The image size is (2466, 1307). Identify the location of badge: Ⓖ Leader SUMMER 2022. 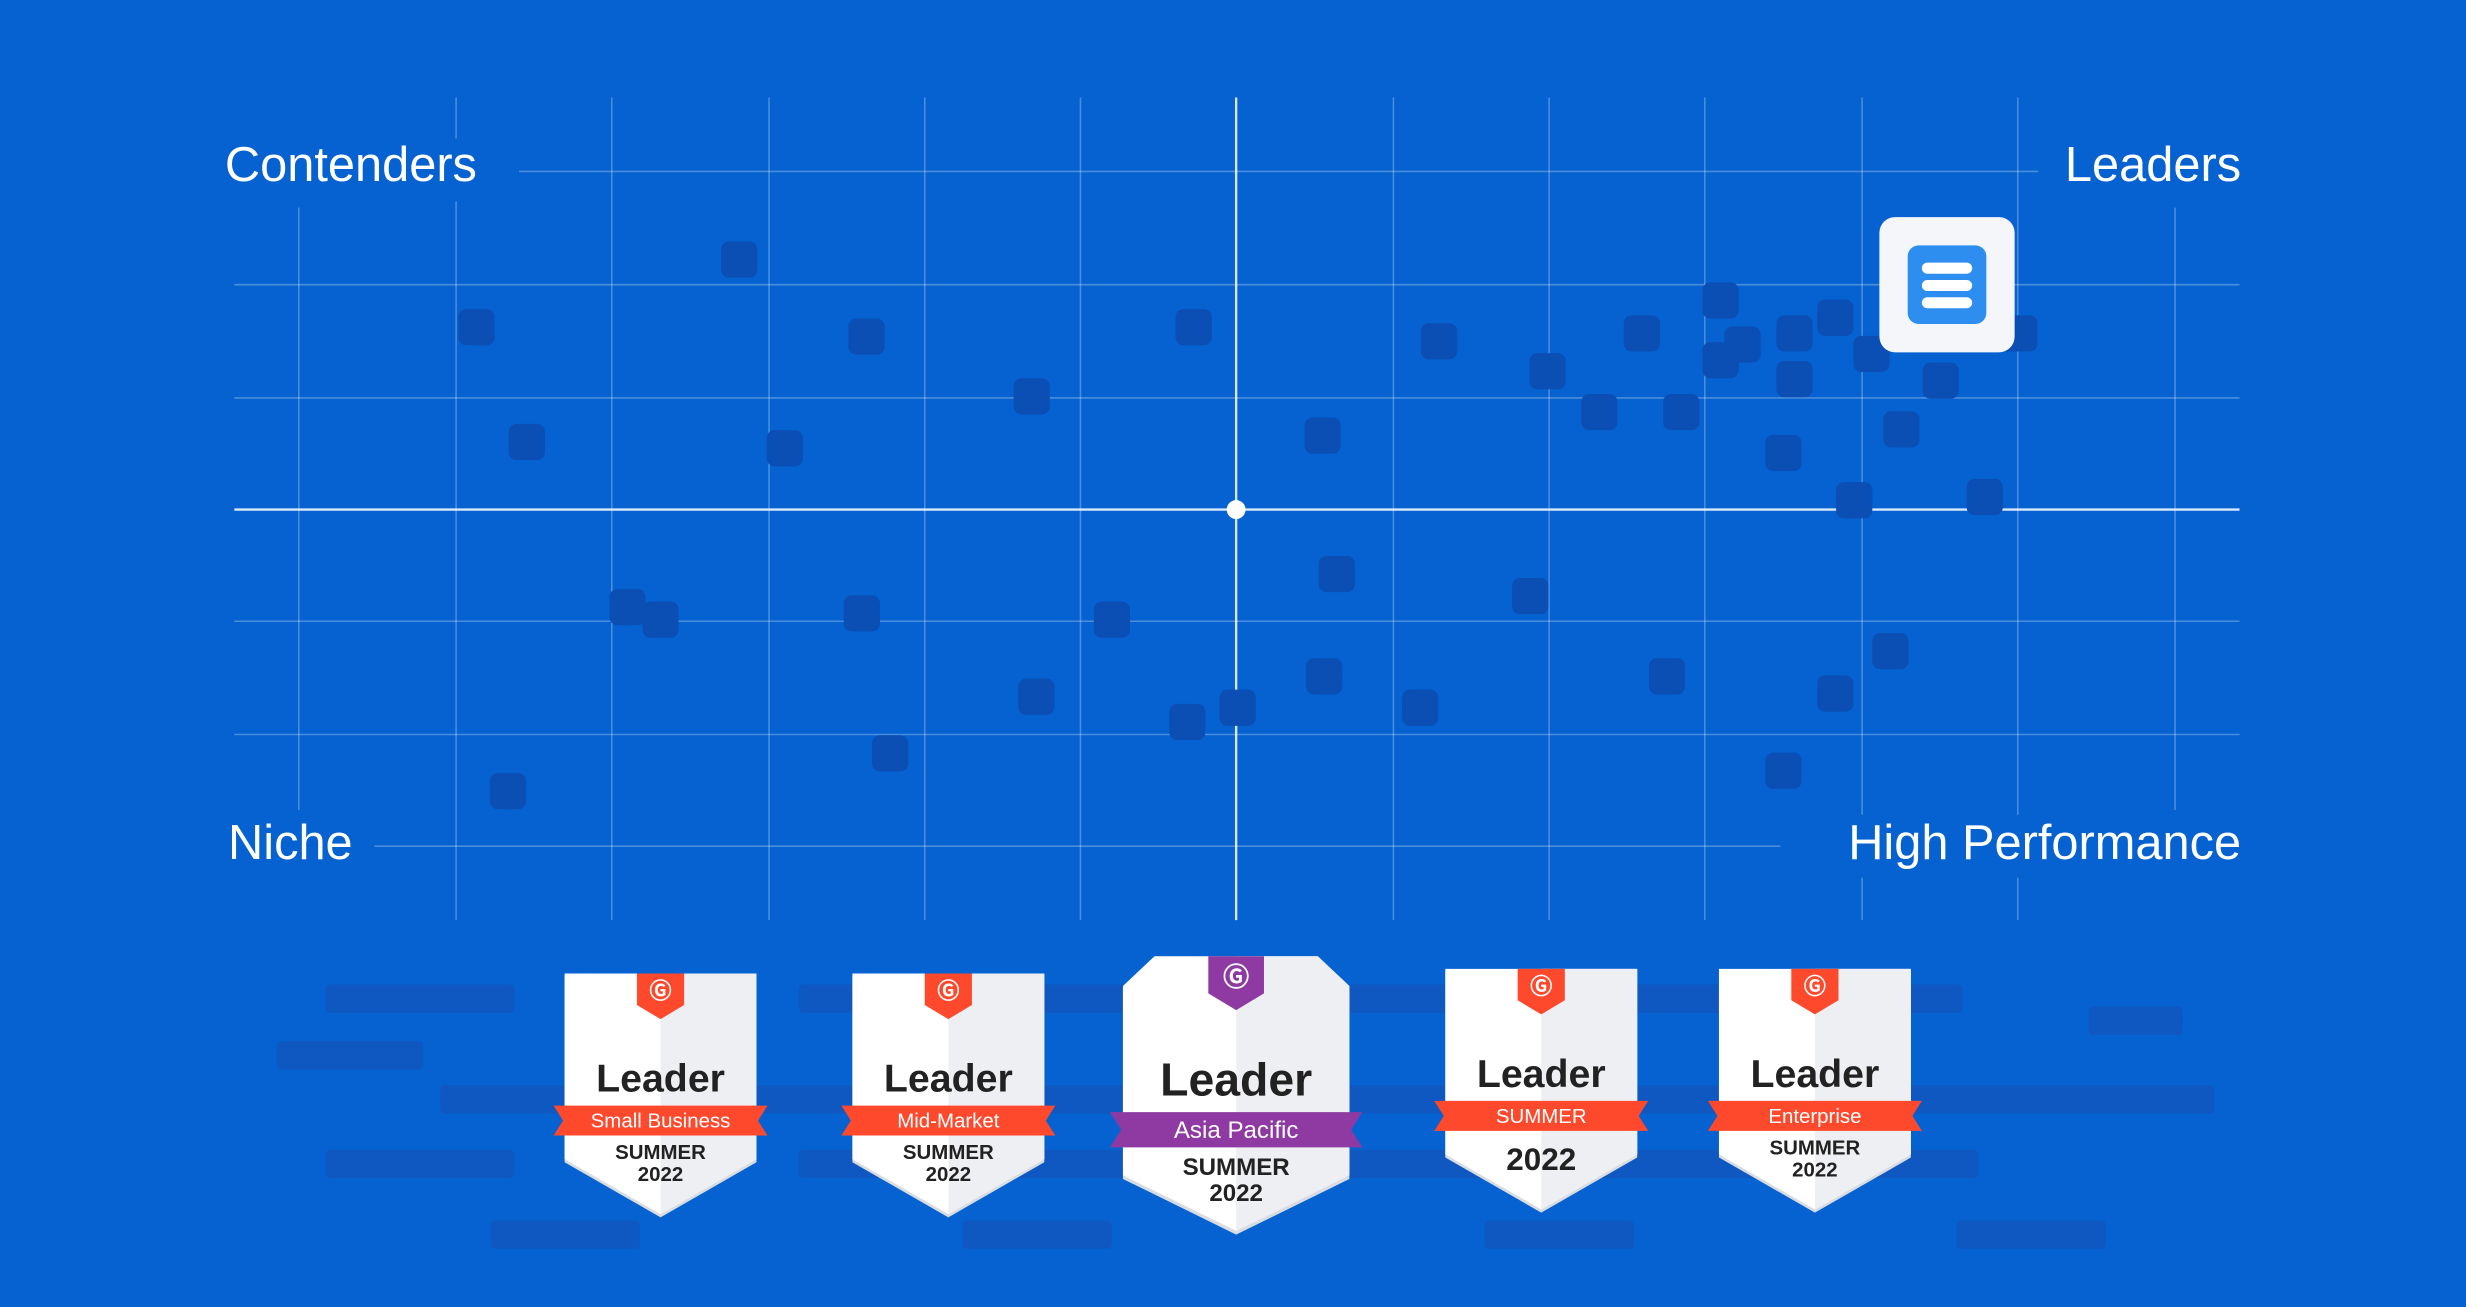
(1541, 1090).